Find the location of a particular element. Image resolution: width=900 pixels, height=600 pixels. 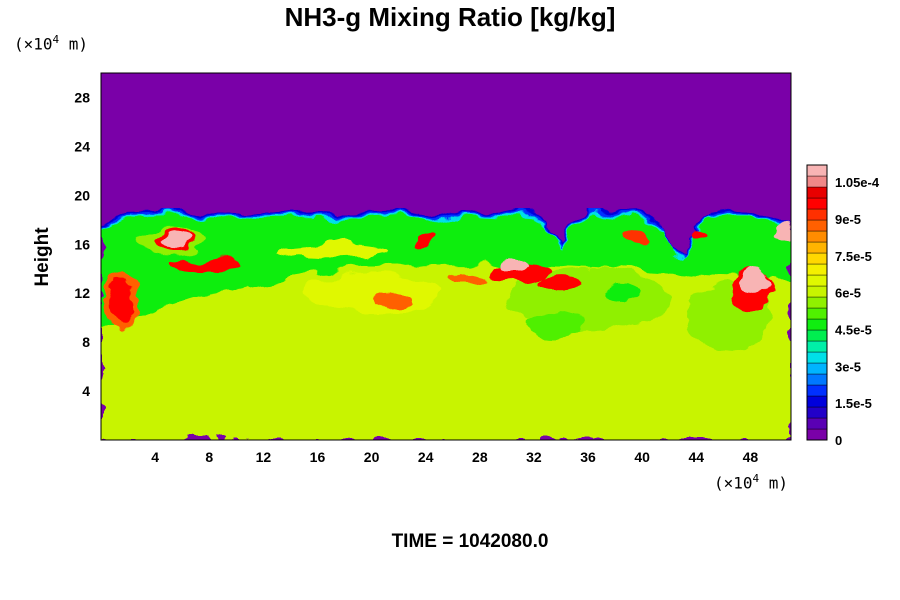

x-tick-label: 16 is located at coordinates (318, 457).